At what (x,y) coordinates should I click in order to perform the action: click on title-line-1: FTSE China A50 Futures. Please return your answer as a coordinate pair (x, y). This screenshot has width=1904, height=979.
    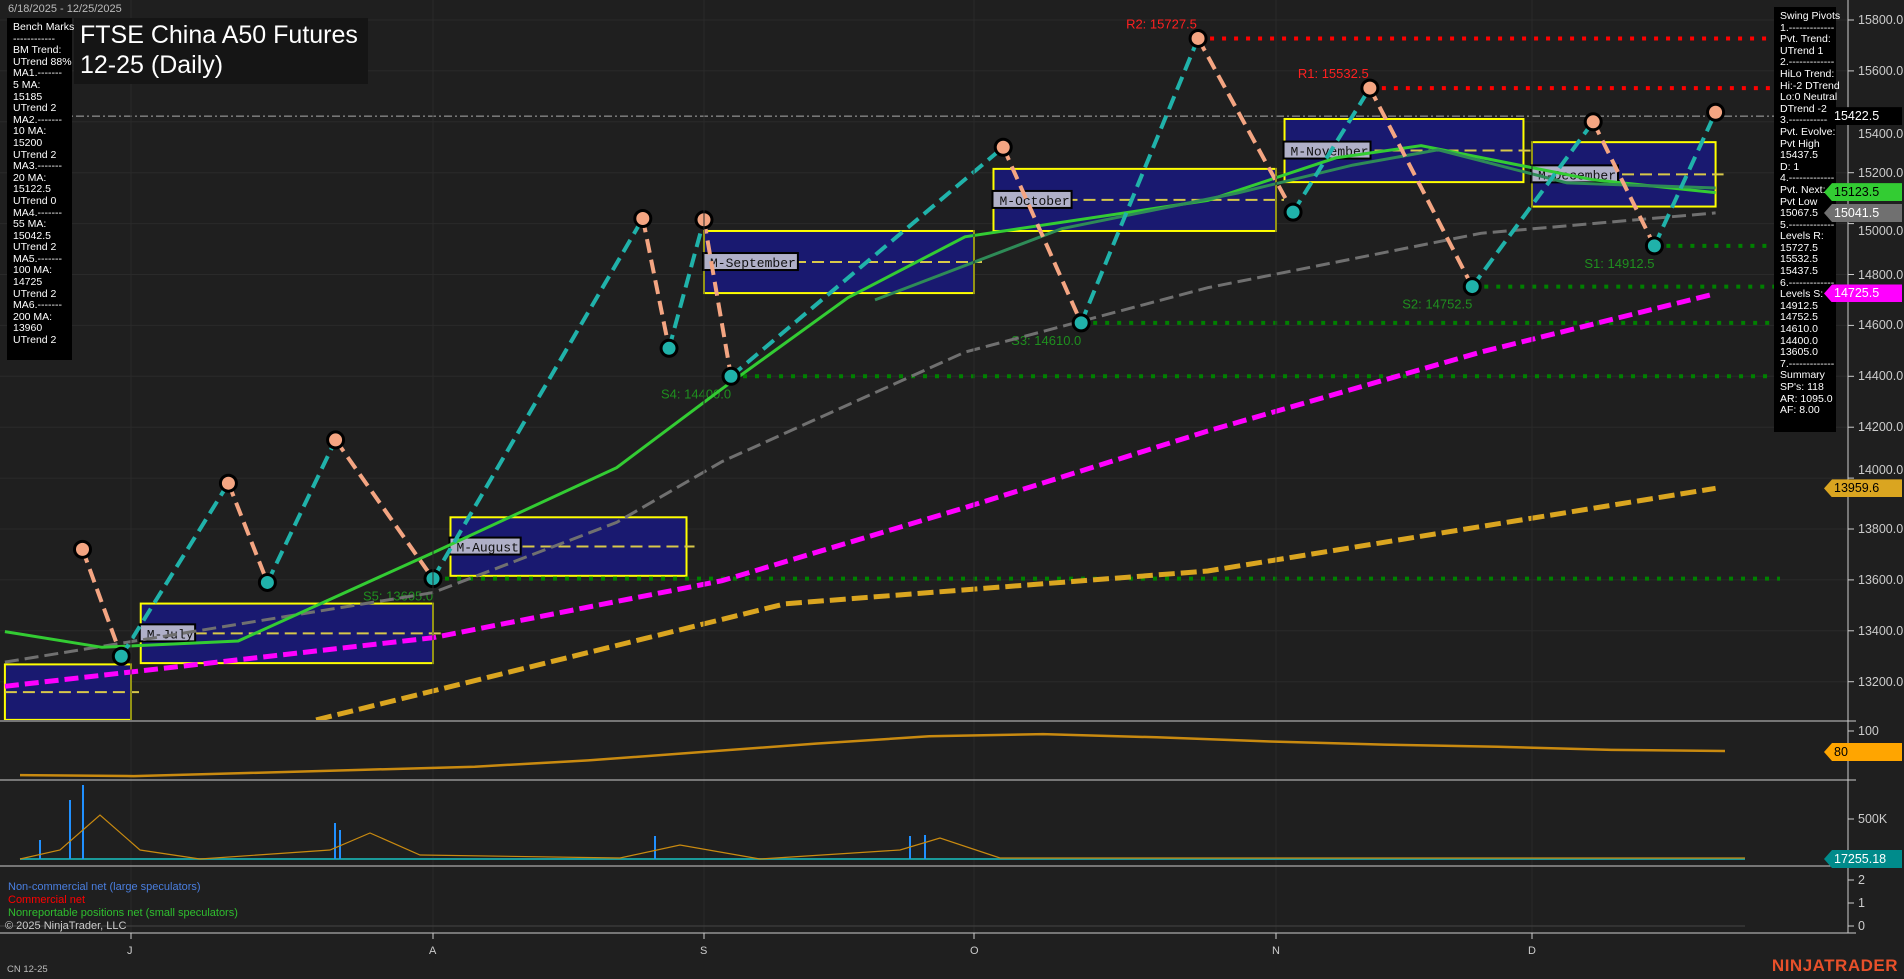
    Looking at the image, I should click on (219, 35).